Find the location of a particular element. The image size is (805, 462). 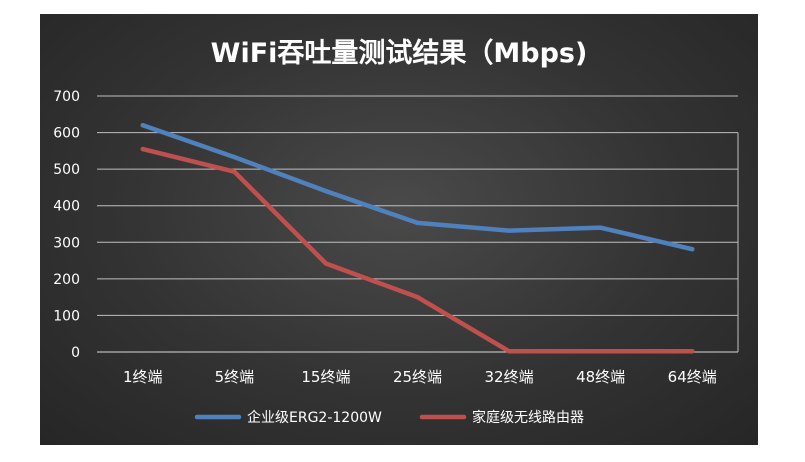

legend-label-1: 企业级ERG2-1200W is located at coordinates (314, 417).